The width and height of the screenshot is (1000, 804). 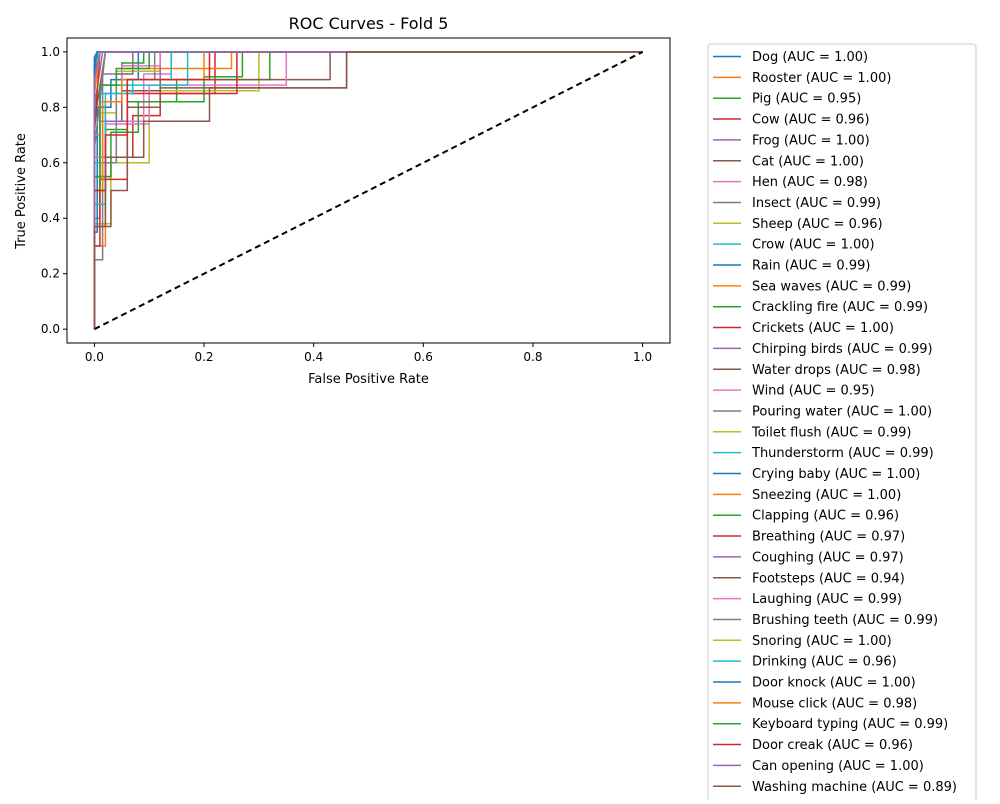 What do you see at coordinates (828, 557) in the screenshot?
I see `legend-label: Coughing (AUC = 0.97)` at bounding box center [828, 557].